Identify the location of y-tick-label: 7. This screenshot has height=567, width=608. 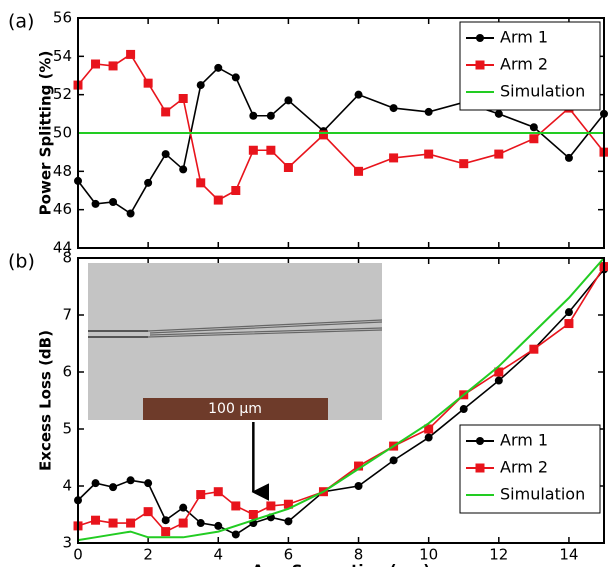
(67, 315).